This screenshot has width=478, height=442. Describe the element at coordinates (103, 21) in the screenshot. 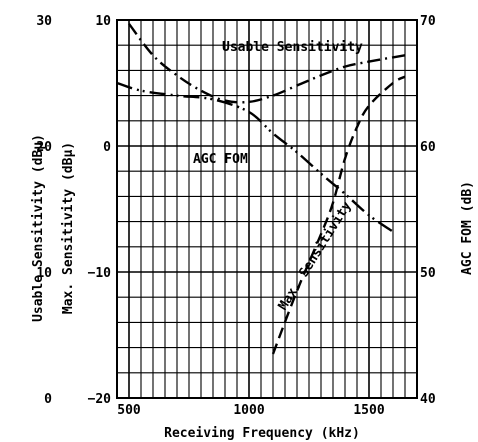

I see `max-tick-label: 10` at that location.